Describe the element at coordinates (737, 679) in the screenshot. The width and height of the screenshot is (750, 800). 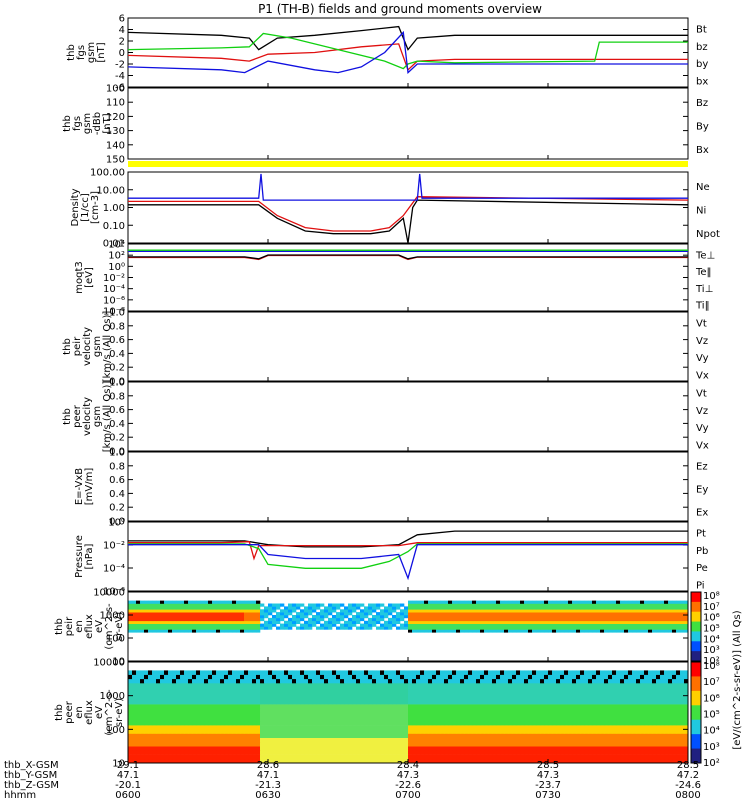
I see `colorbar-label: [eV/(cm^2-s-sr-eV)] (All Qs)` at that location.